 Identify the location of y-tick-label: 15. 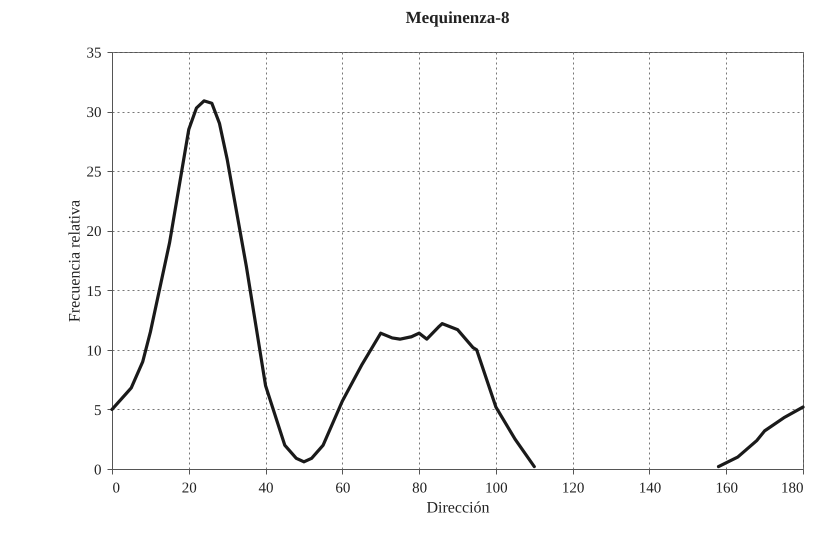
(94, 292).